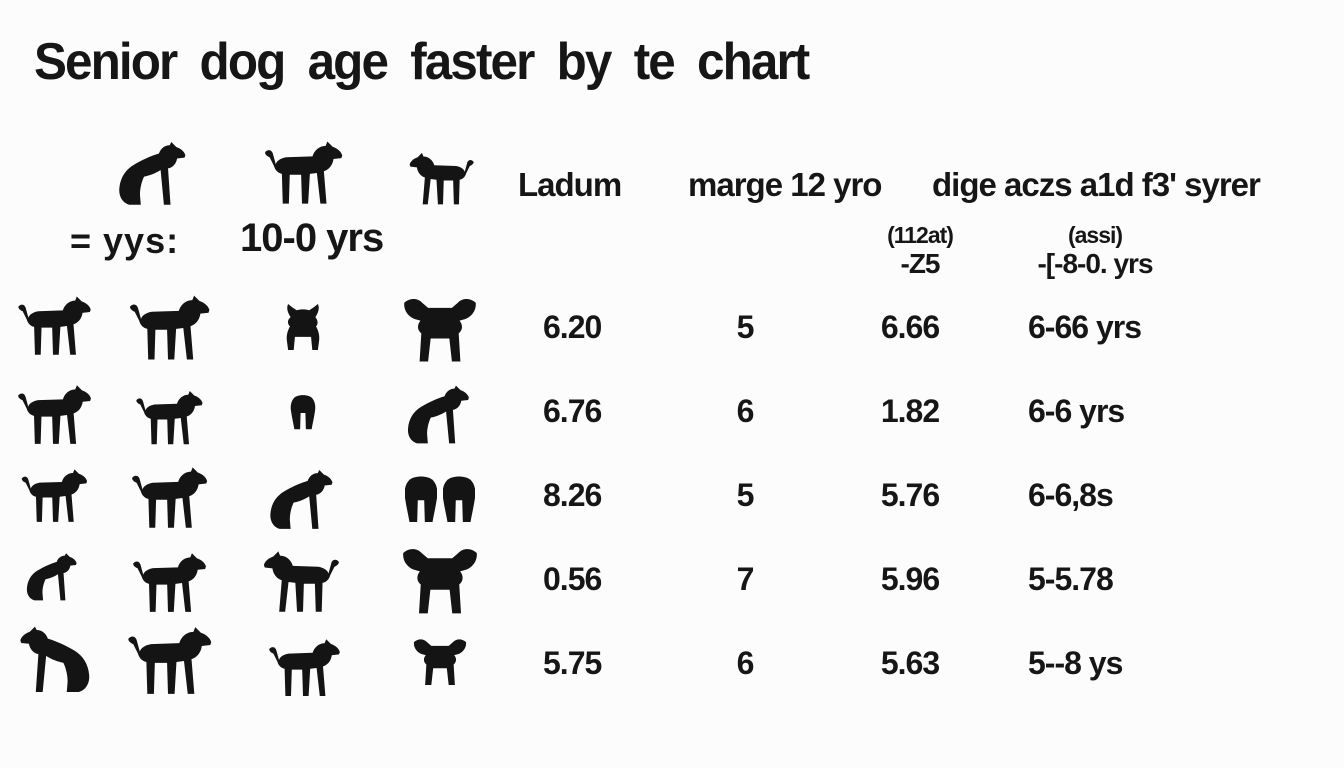 The height and width of the screenshot is (768, 1344). Describe the element at coordinates (1096, 184) in the screenshot. I see `column-header-3-4: dige aczs a1d f3' syrer` at that location.